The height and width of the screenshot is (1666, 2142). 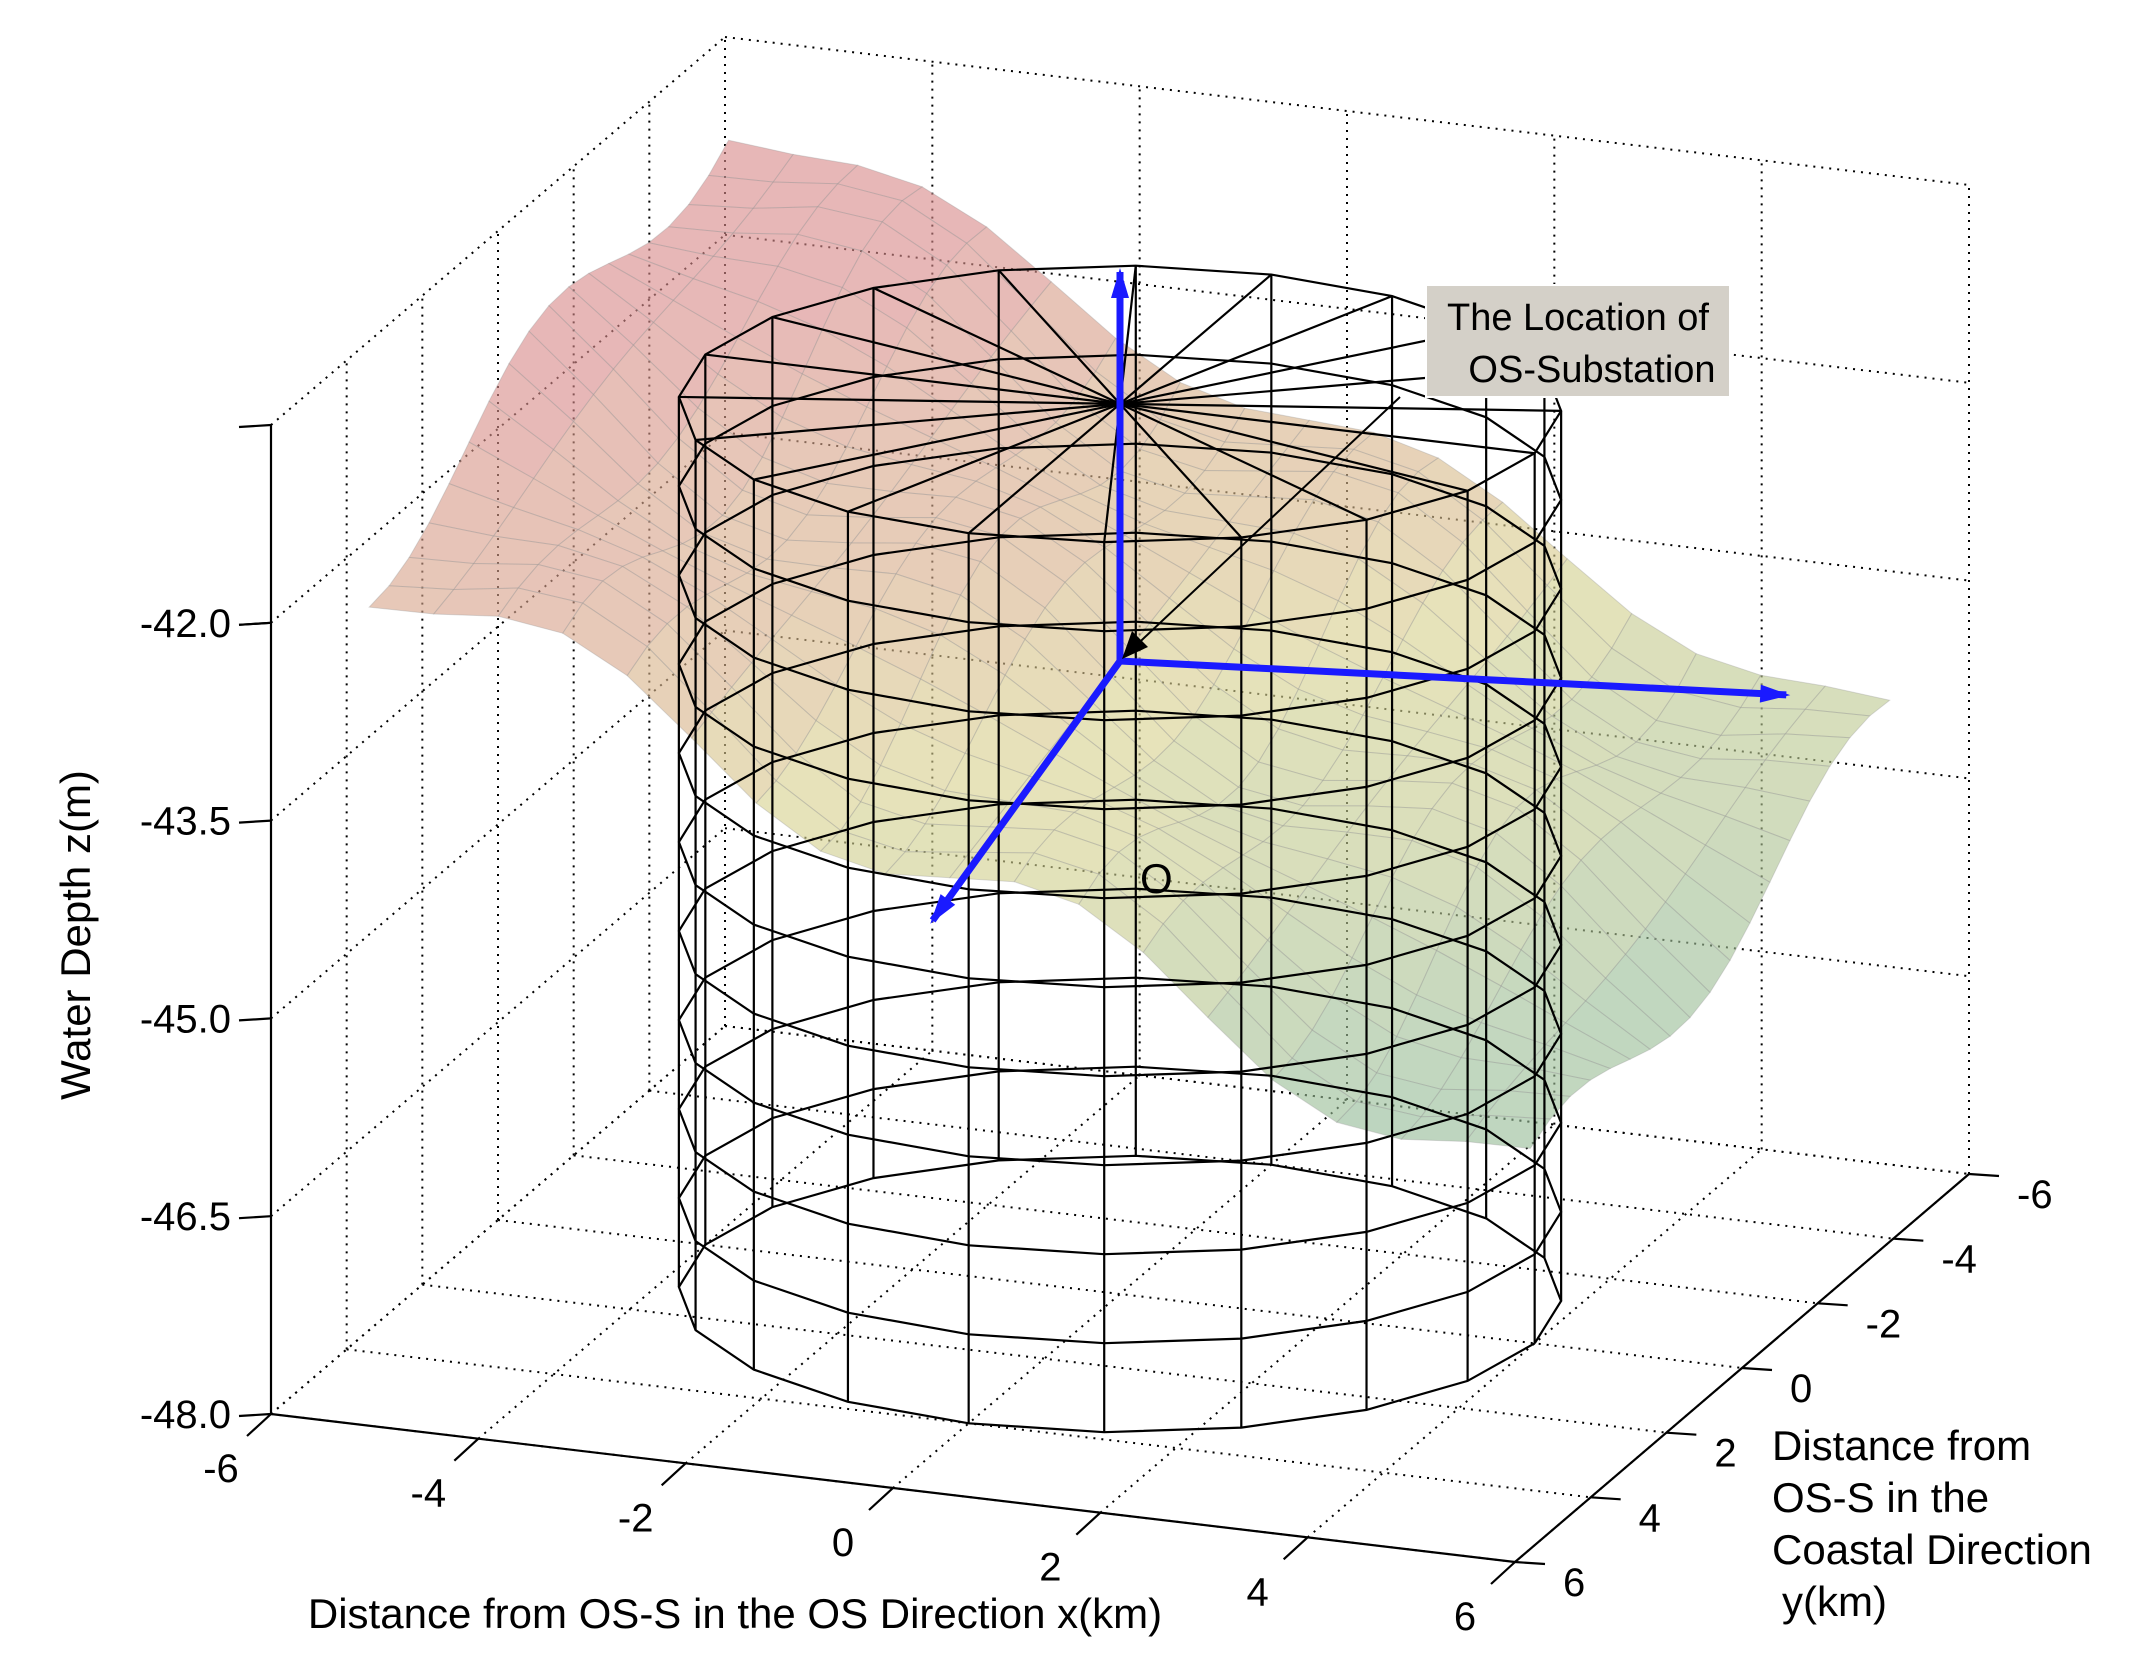 I want to click on origin-label: O, so click(x=1156, y=878).